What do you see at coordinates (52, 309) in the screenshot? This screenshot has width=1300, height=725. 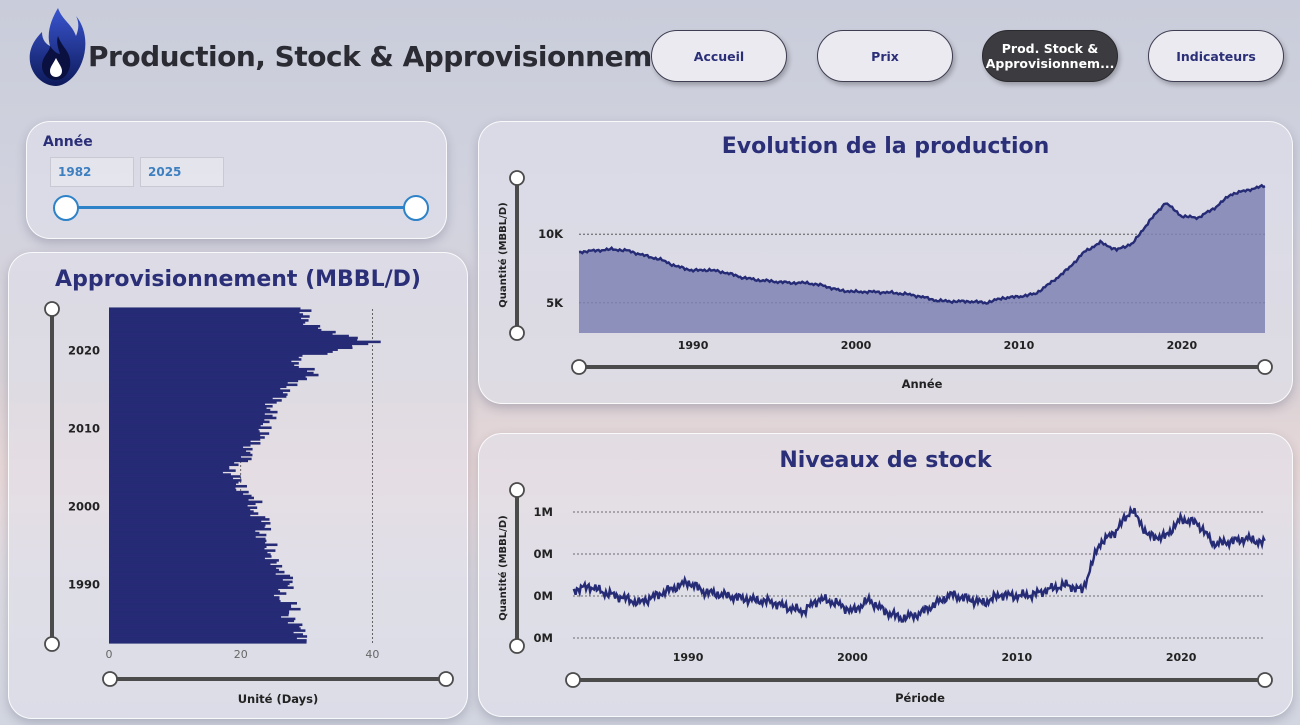 I see `supply-y-scroll-top-handle` at bounding box center [52, 309].